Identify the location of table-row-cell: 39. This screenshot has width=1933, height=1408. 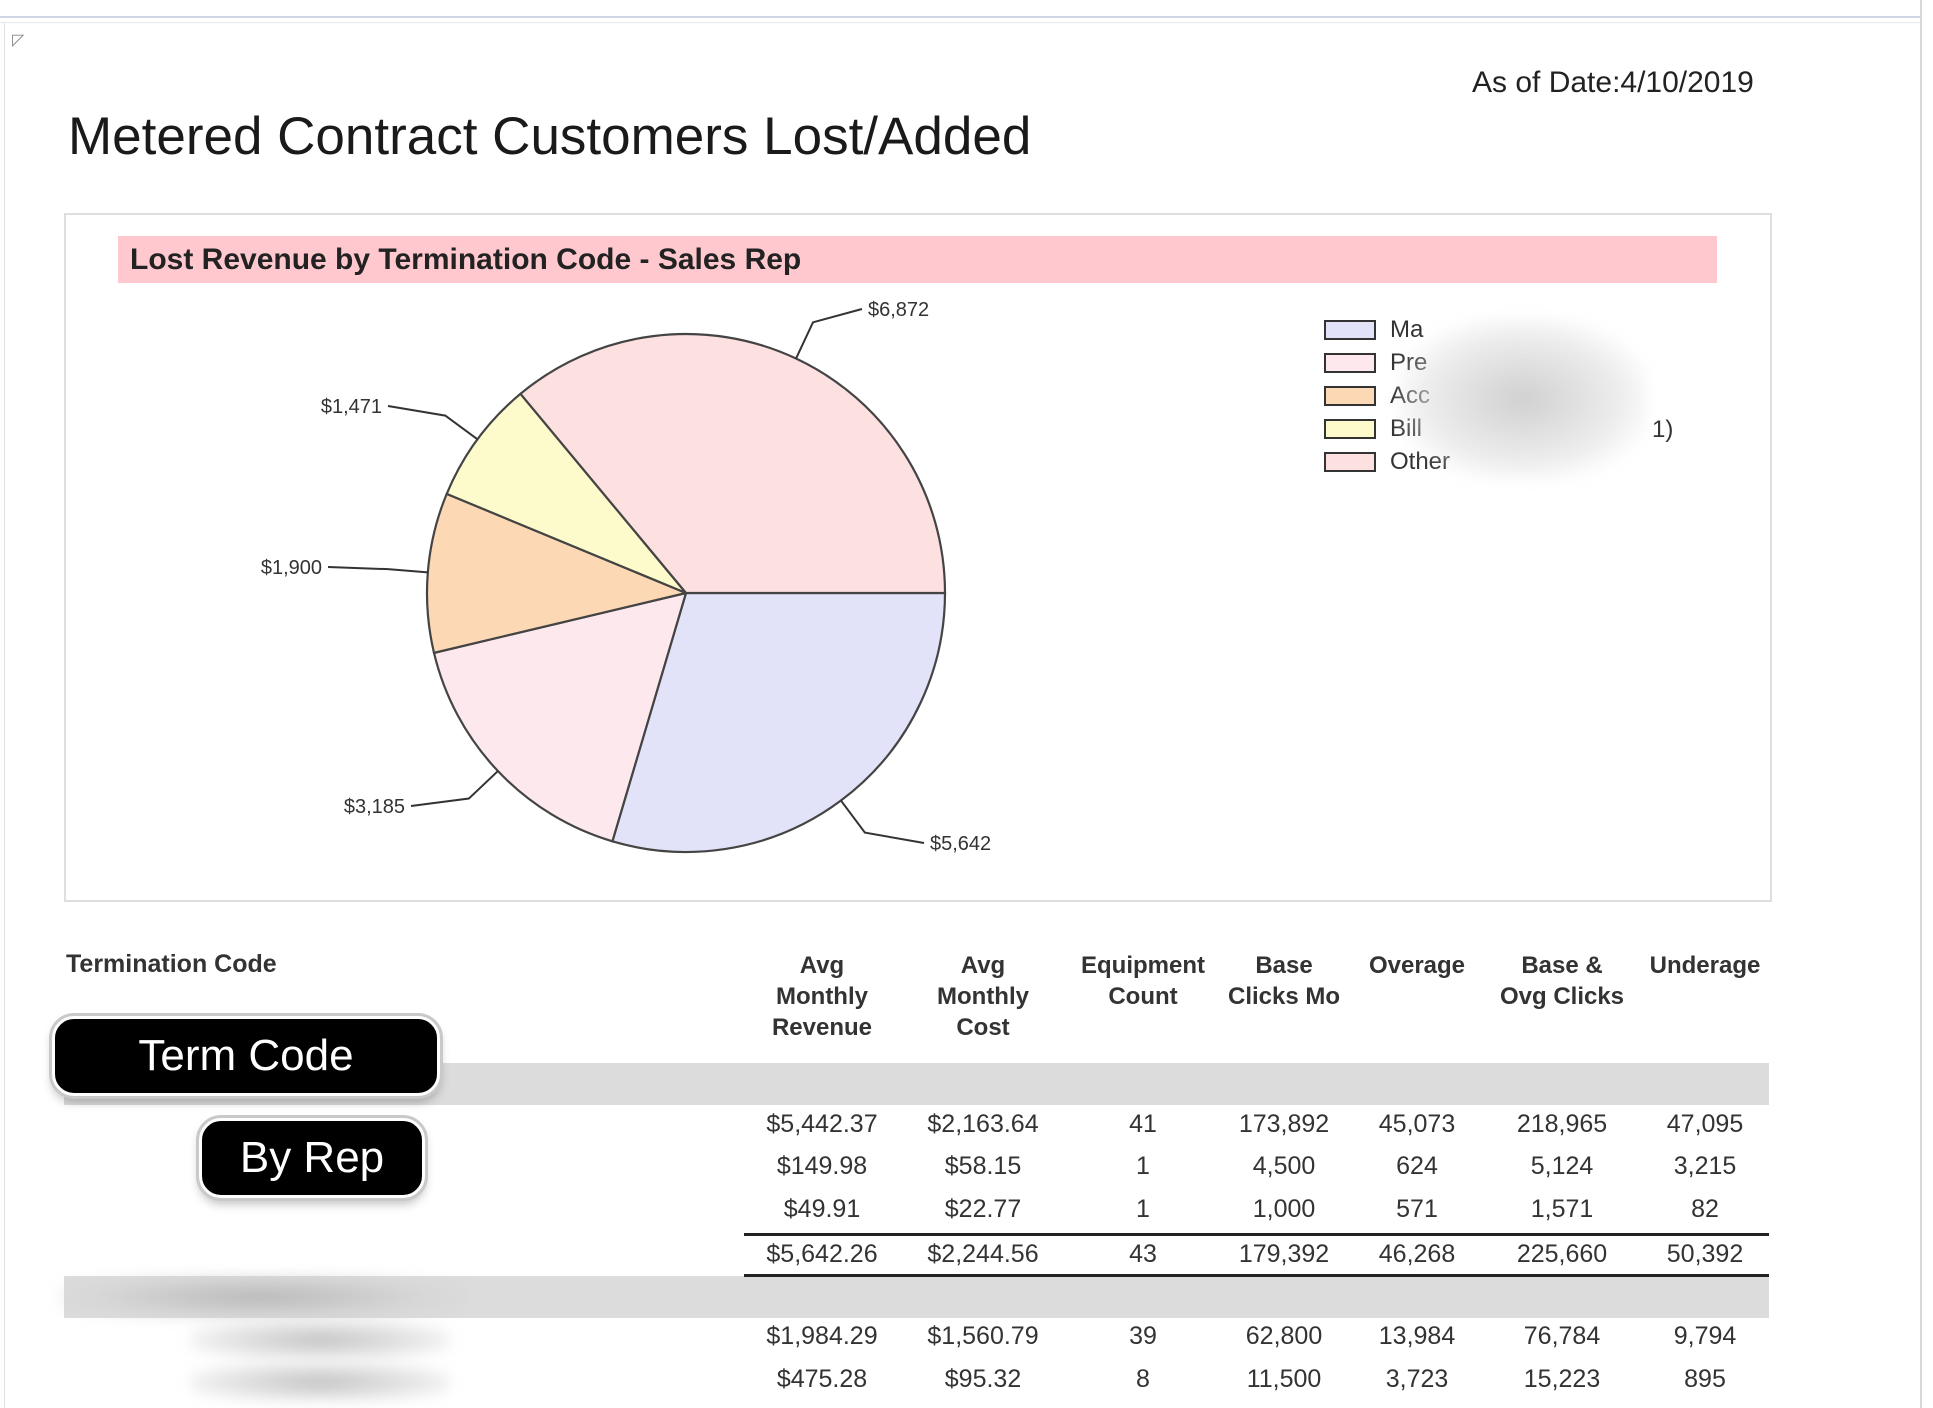
(1143, 1336).